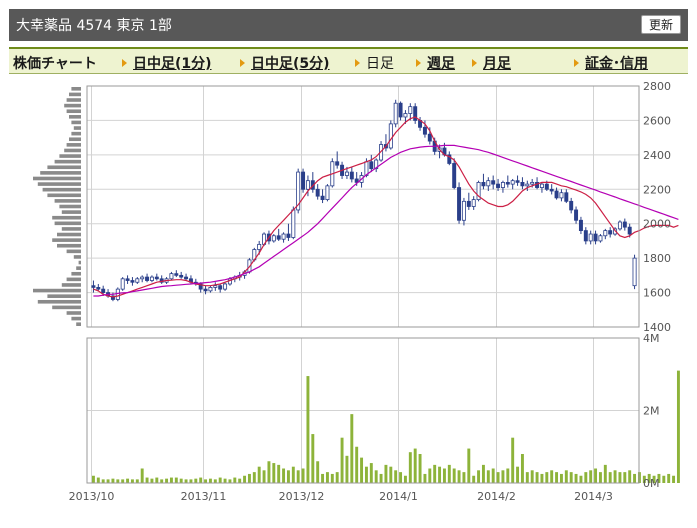 The image size is (697, 528). Describe the element at coordinates (657, 327) in the screenshot. I see `price-tick-label: 1400` at that location.